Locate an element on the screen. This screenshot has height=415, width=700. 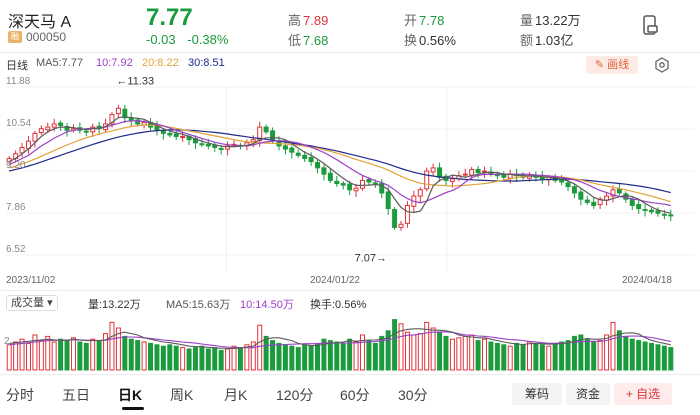
high-value: 7.89 is located at coordinates (316, 20).